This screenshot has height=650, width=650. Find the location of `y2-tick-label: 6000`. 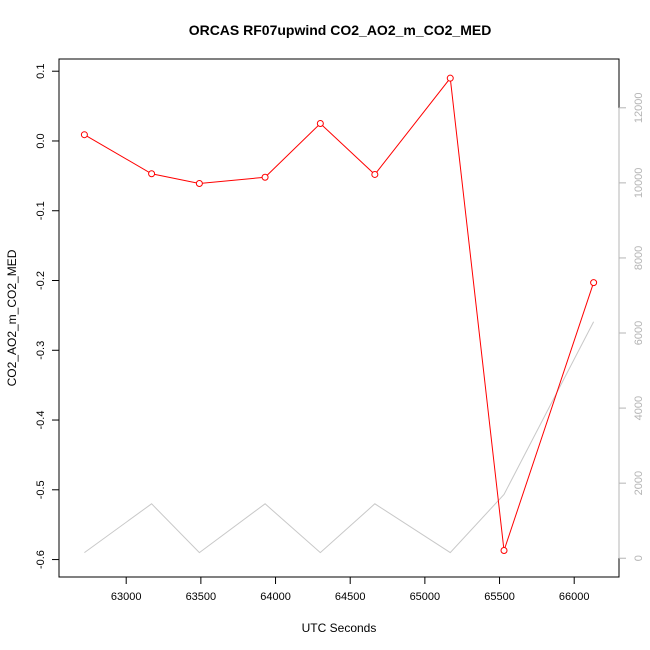

y2-tick-label: 6000 is located at coordinates (639, 333).